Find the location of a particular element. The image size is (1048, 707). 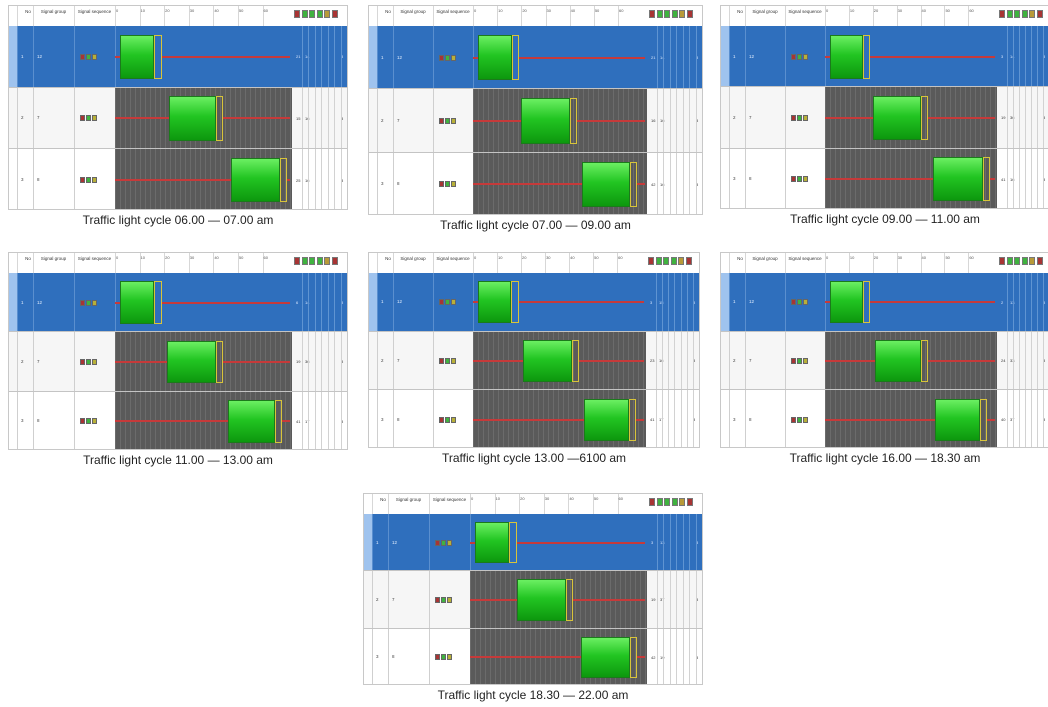

offset-value: 21 is located at coordinates (653, 58).